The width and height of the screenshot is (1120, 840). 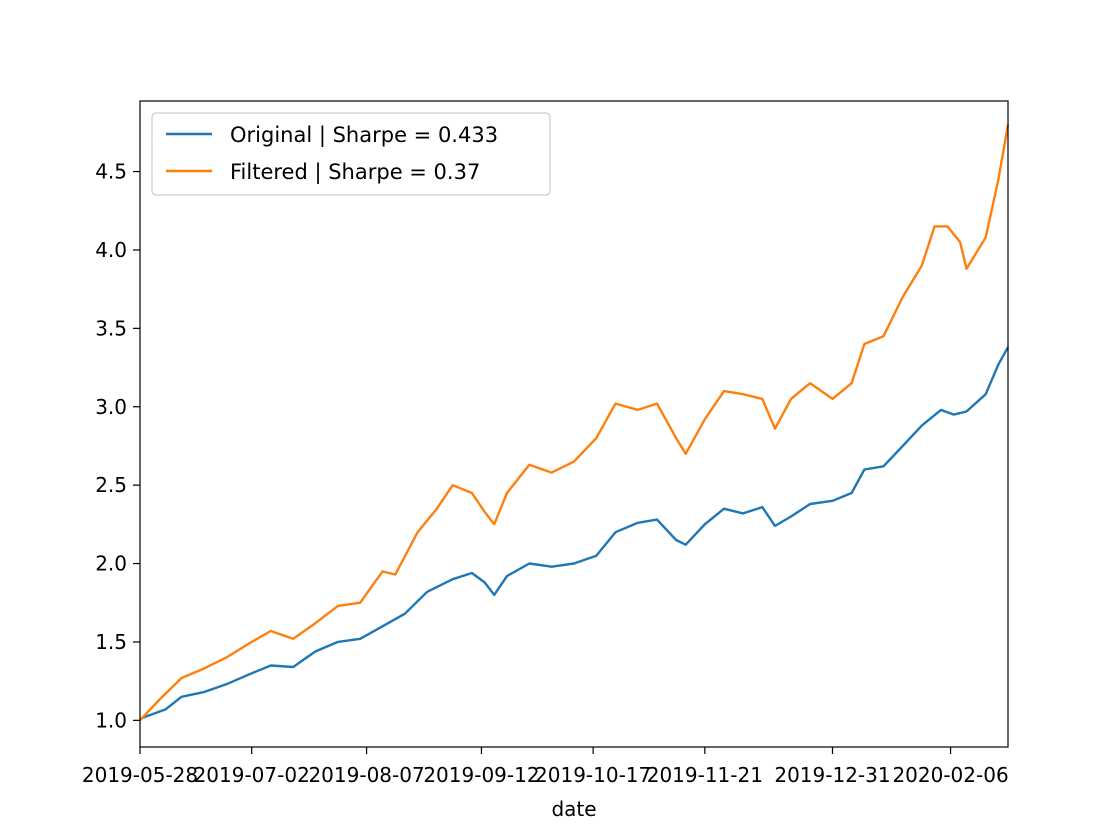 What do you see at coordinates (593, 775) in the screenshot?
I see `x-tick-label: 2019-10-17` at bounding box center [593, 775].